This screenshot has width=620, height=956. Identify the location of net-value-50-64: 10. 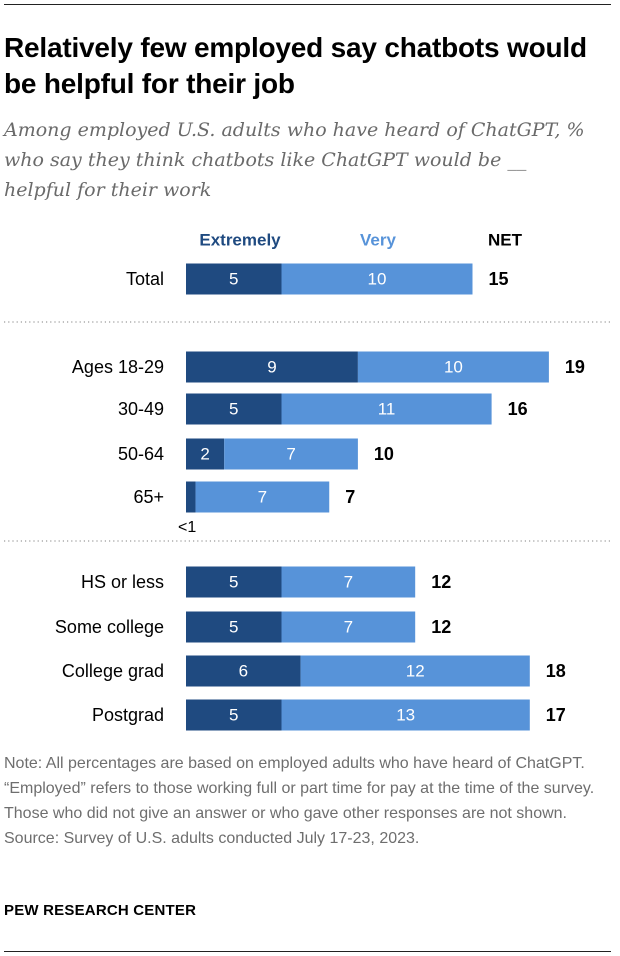
(384, 454).